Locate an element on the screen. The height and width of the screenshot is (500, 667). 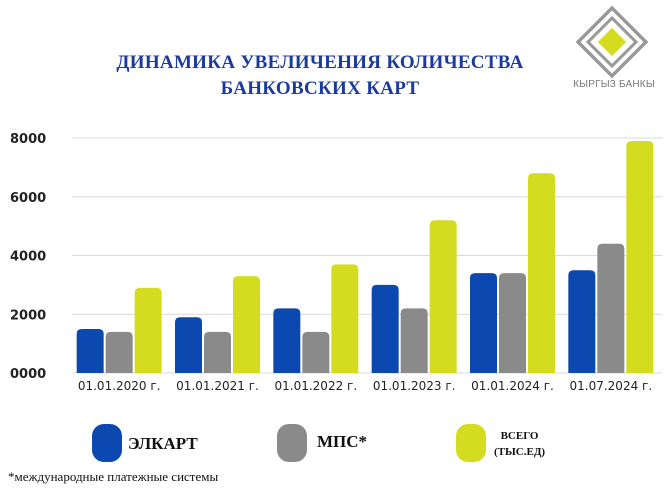
logo-text: КЫРГЫЗ БАНКЫ is located at coordinates (614, 84).